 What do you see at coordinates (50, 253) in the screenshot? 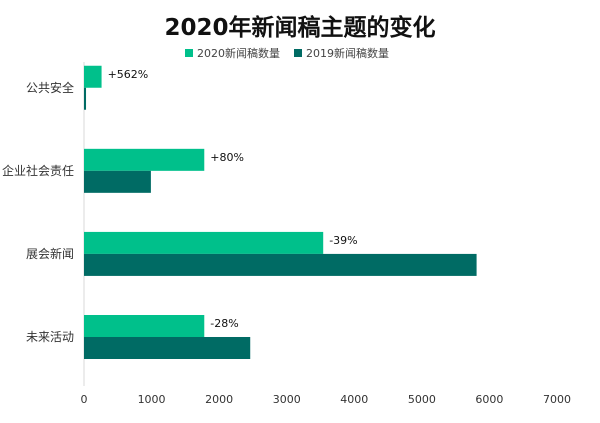
I see `category-label-2: 展会新闻` at bounding box center [50, 253].